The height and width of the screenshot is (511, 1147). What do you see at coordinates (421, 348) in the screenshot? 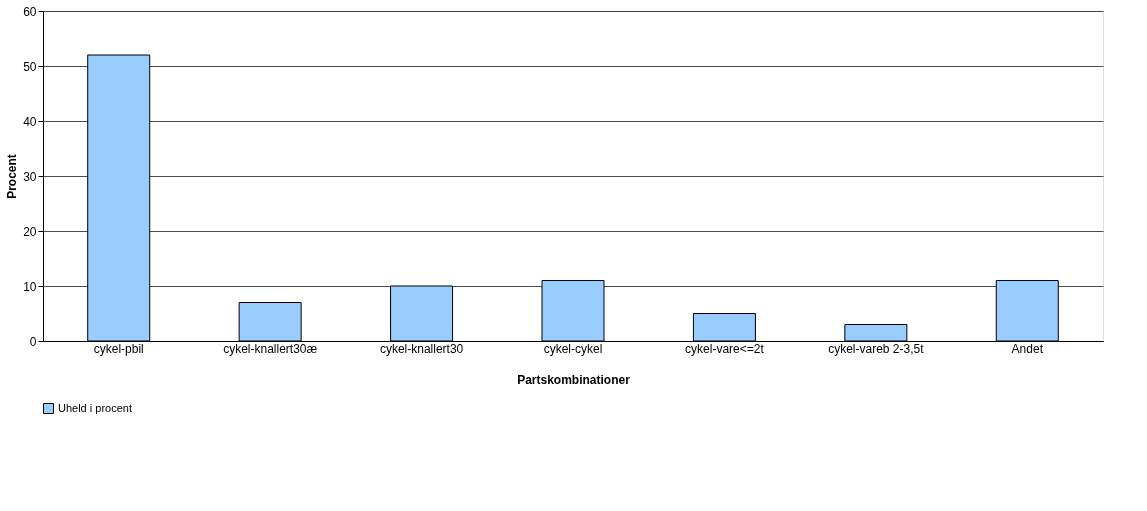
I see `x-tick-label: cykel-knallert30` at bounding box center [421, 348].